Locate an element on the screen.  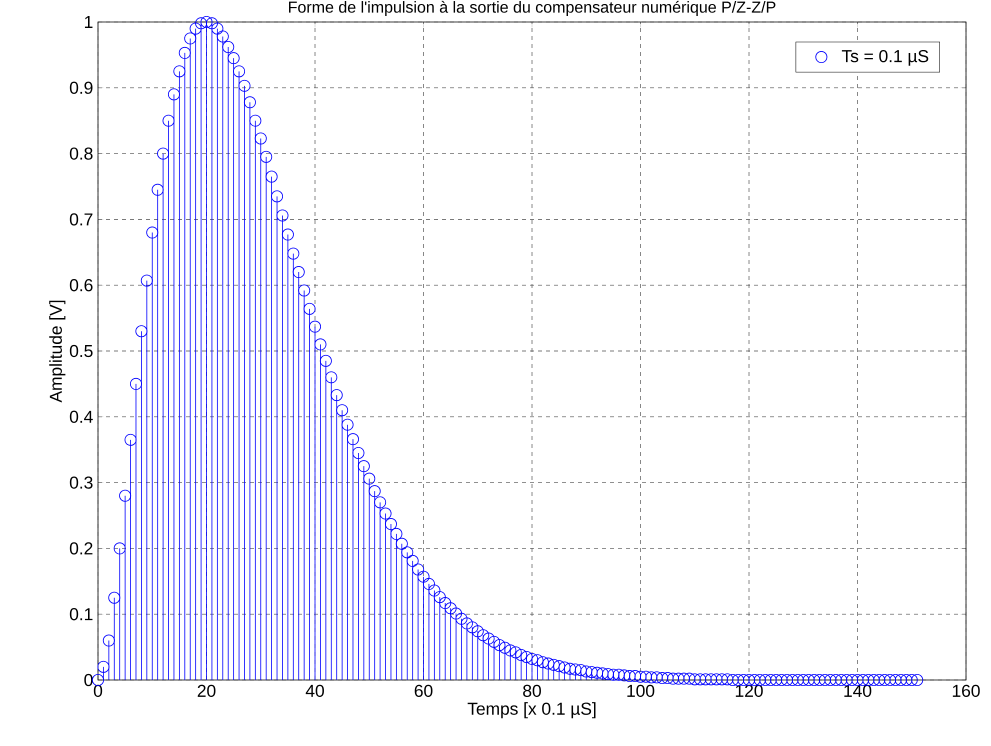
x-tick-label: 120 is located at coordinates (749, 690).